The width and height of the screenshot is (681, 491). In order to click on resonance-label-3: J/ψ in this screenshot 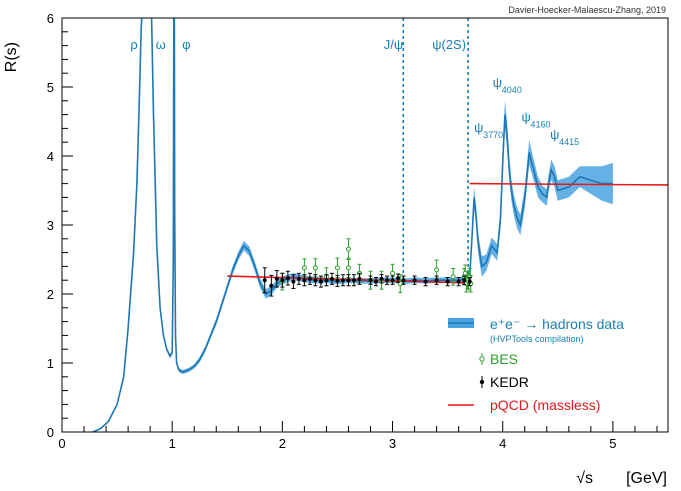, I will do `click(393, 44)`.